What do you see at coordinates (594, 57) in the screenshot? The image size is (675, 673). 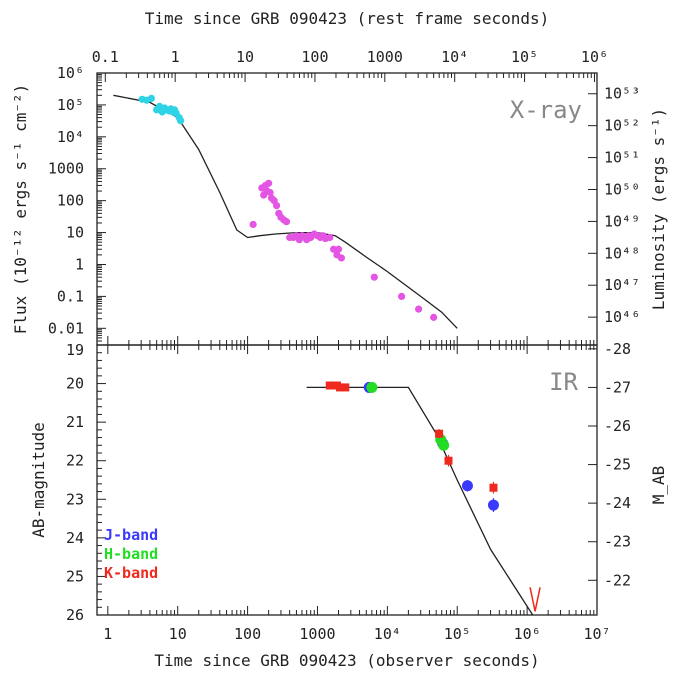 I see `x-tick-label-top: 10⁶` at bounding box center [594, 57].